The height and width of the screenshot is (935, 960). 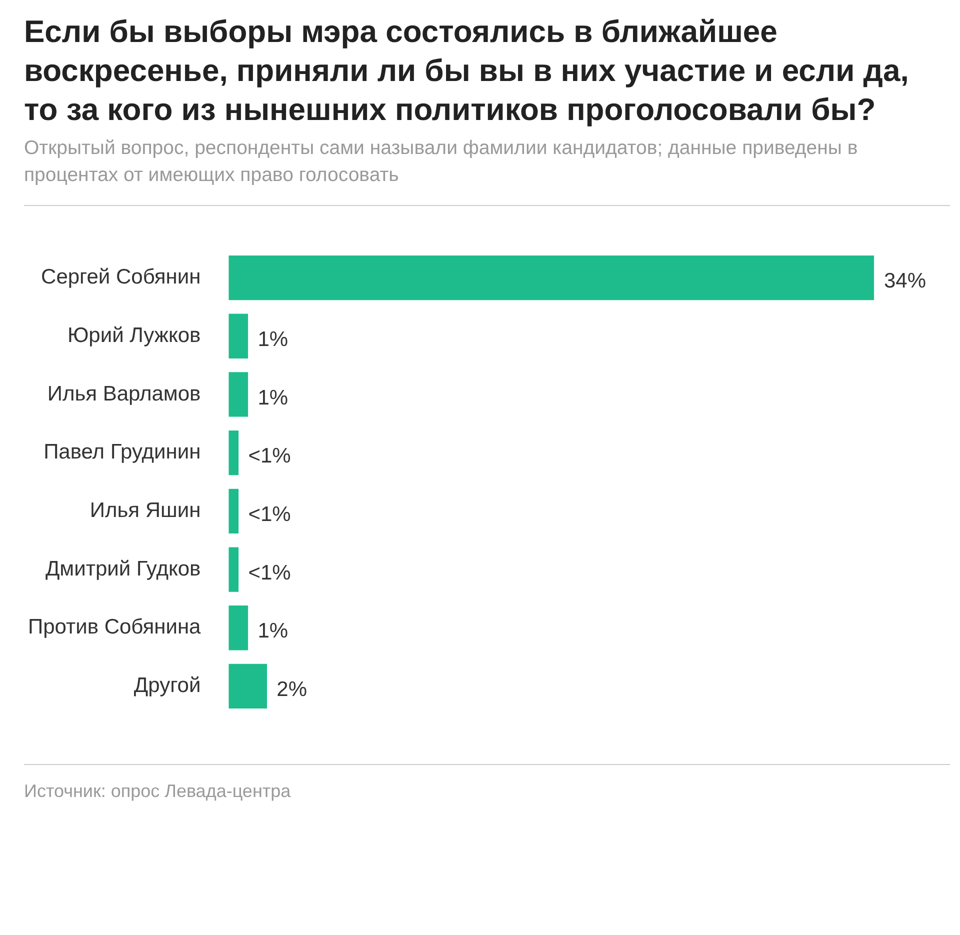 I want to click on data-label: 2%, so click(x=292, y=690).